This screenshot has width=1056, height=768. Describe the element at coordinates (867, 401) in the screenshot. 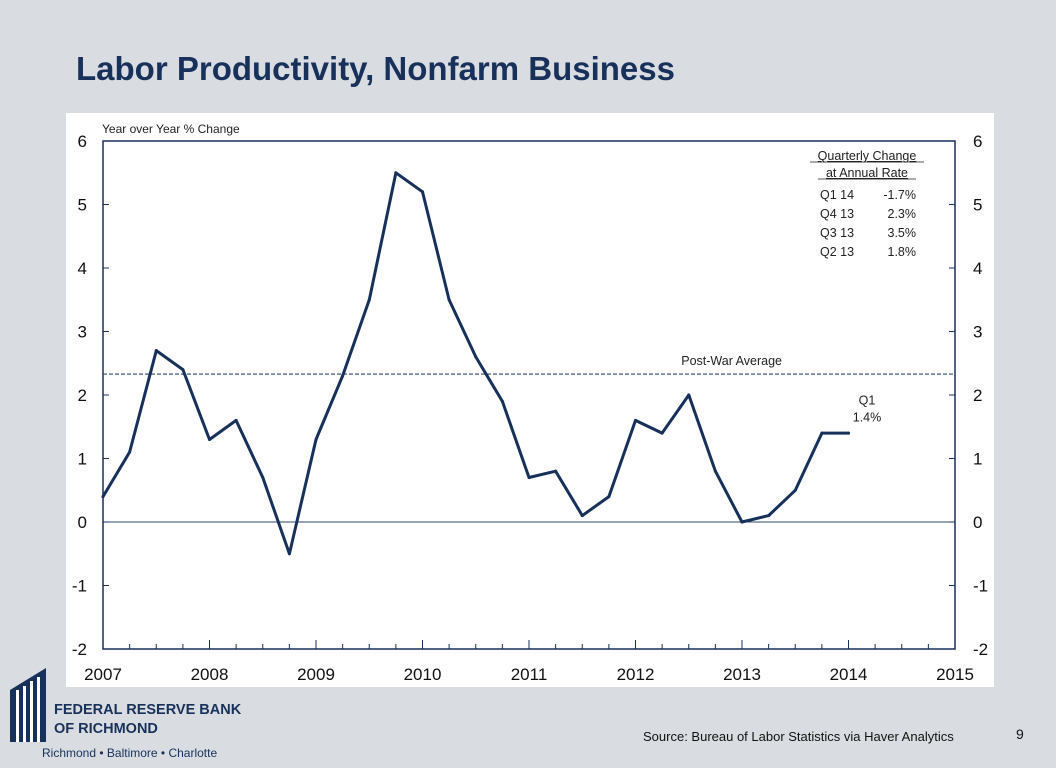

I see `annotation-quarter: Q1` at that location.